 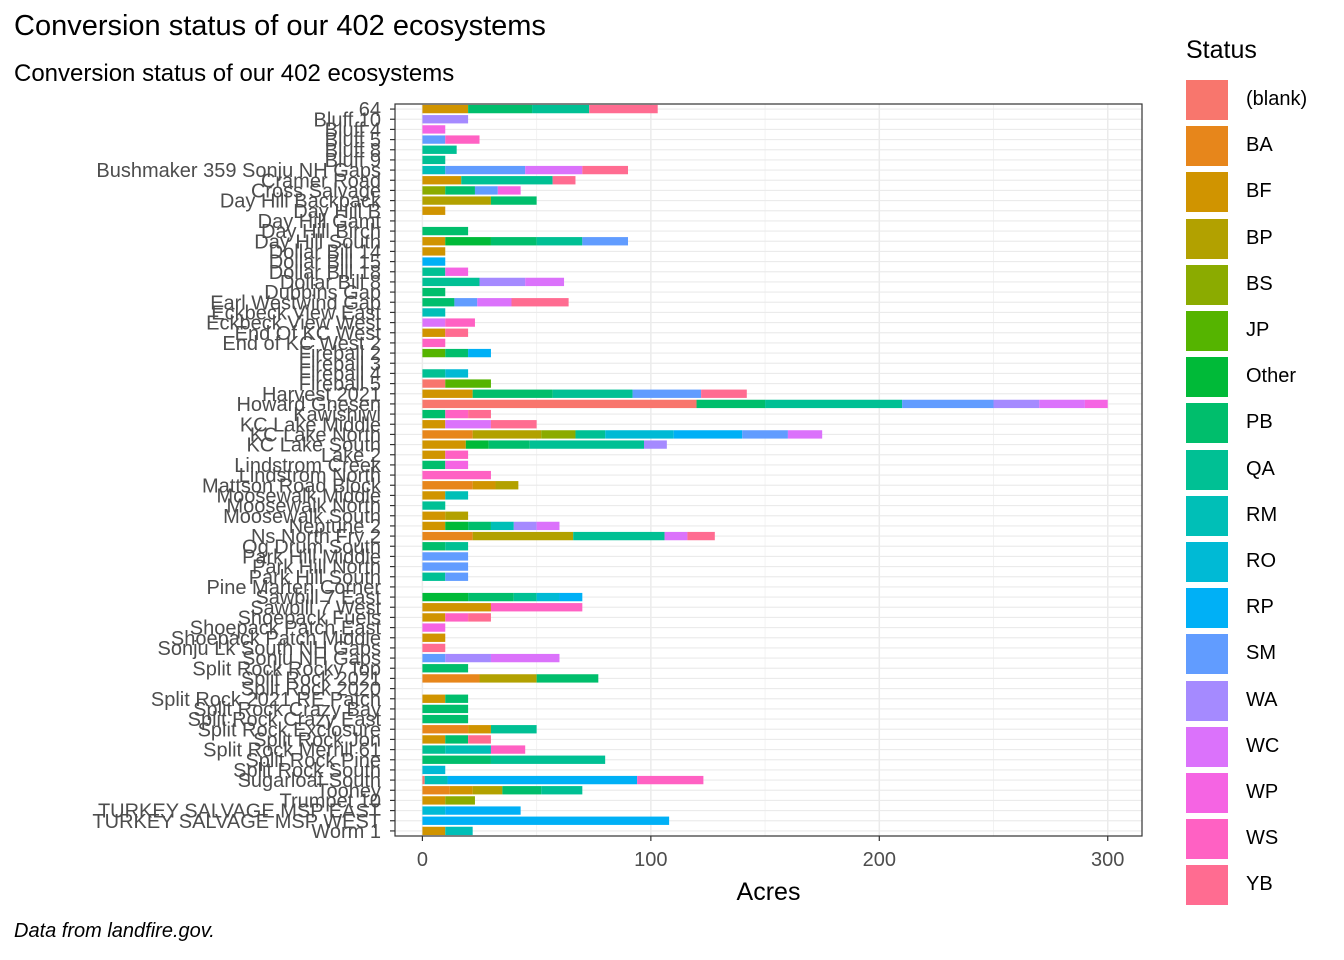 What do you see at coordinates (1261, 238) in the screenshot?
I see `legend-item: BP` at bounding box center [1261, 238].